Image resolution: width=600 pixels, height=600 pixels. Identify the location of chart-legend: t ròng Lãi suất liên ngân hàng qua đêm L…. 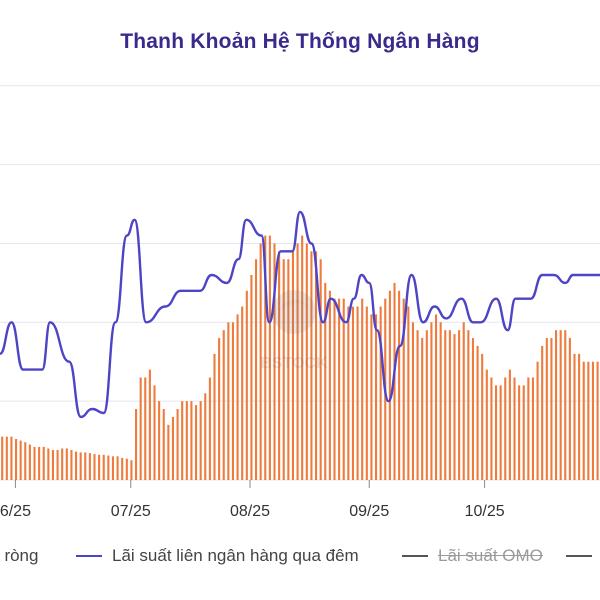
(300, 559).